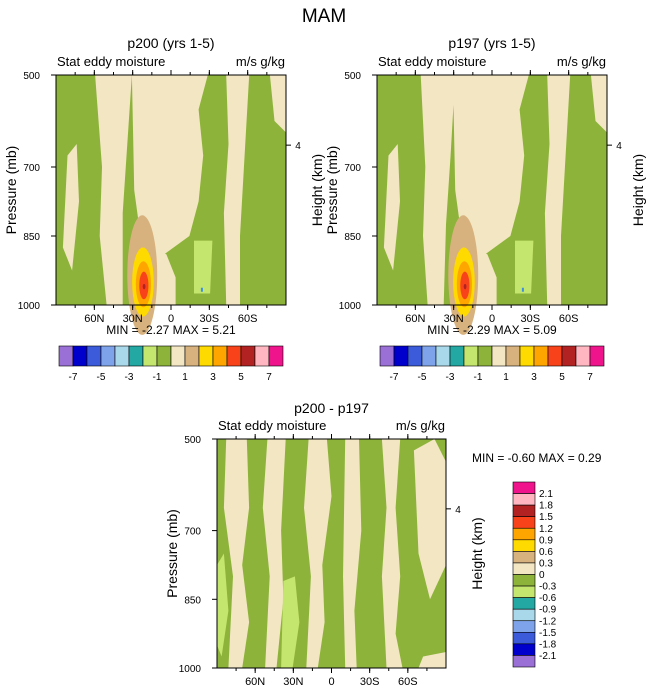  What do you see at coordinates (522, 289) in the screenshot?
I see `contour-band-blue` at bounding box center [522, 289].